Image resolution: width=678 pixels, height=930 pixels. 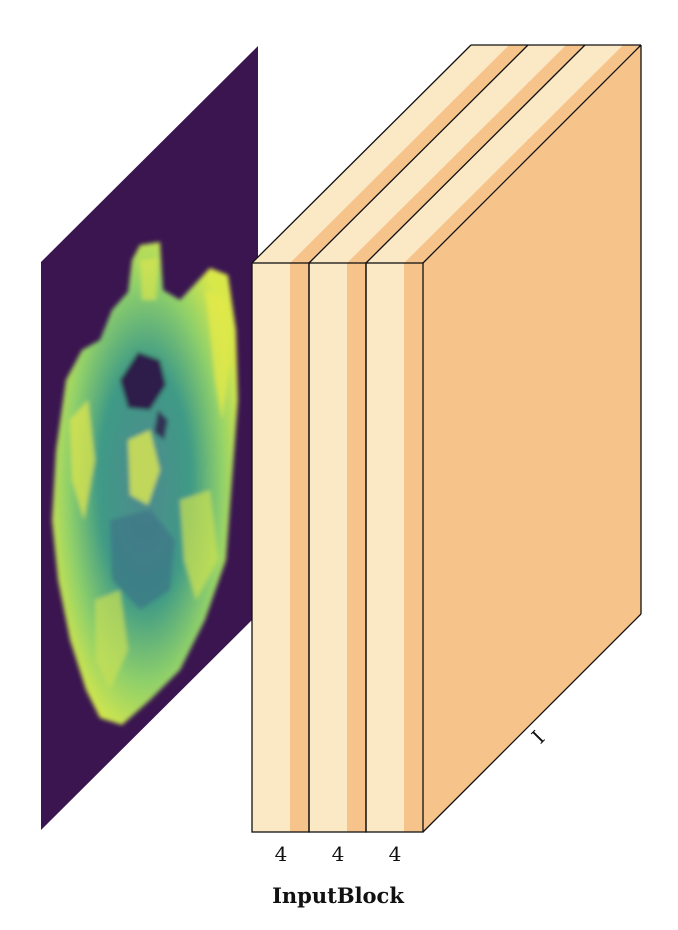 What do you see at coordinates (395, 854) in the screenshot?
I see `channel-label-3: 4` at bounding box center [395, 854].